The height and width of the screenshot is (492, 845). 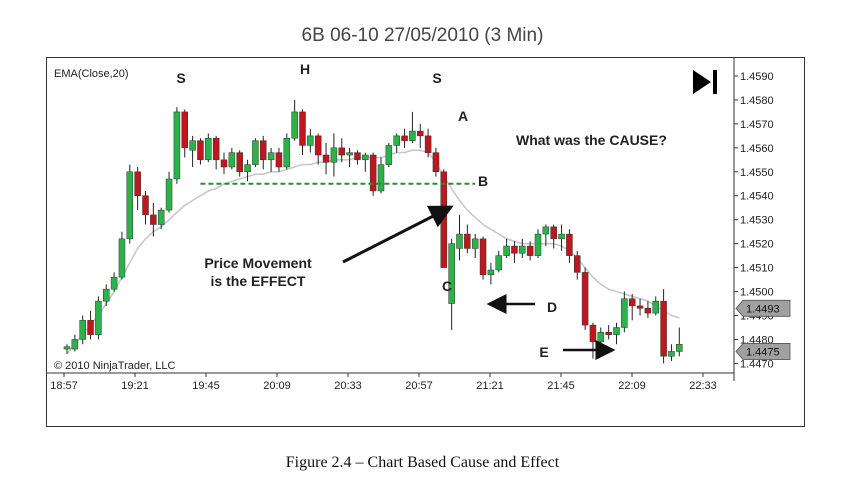 I want to click on time-tick-label: 20:57, so click(x=419, y=386).